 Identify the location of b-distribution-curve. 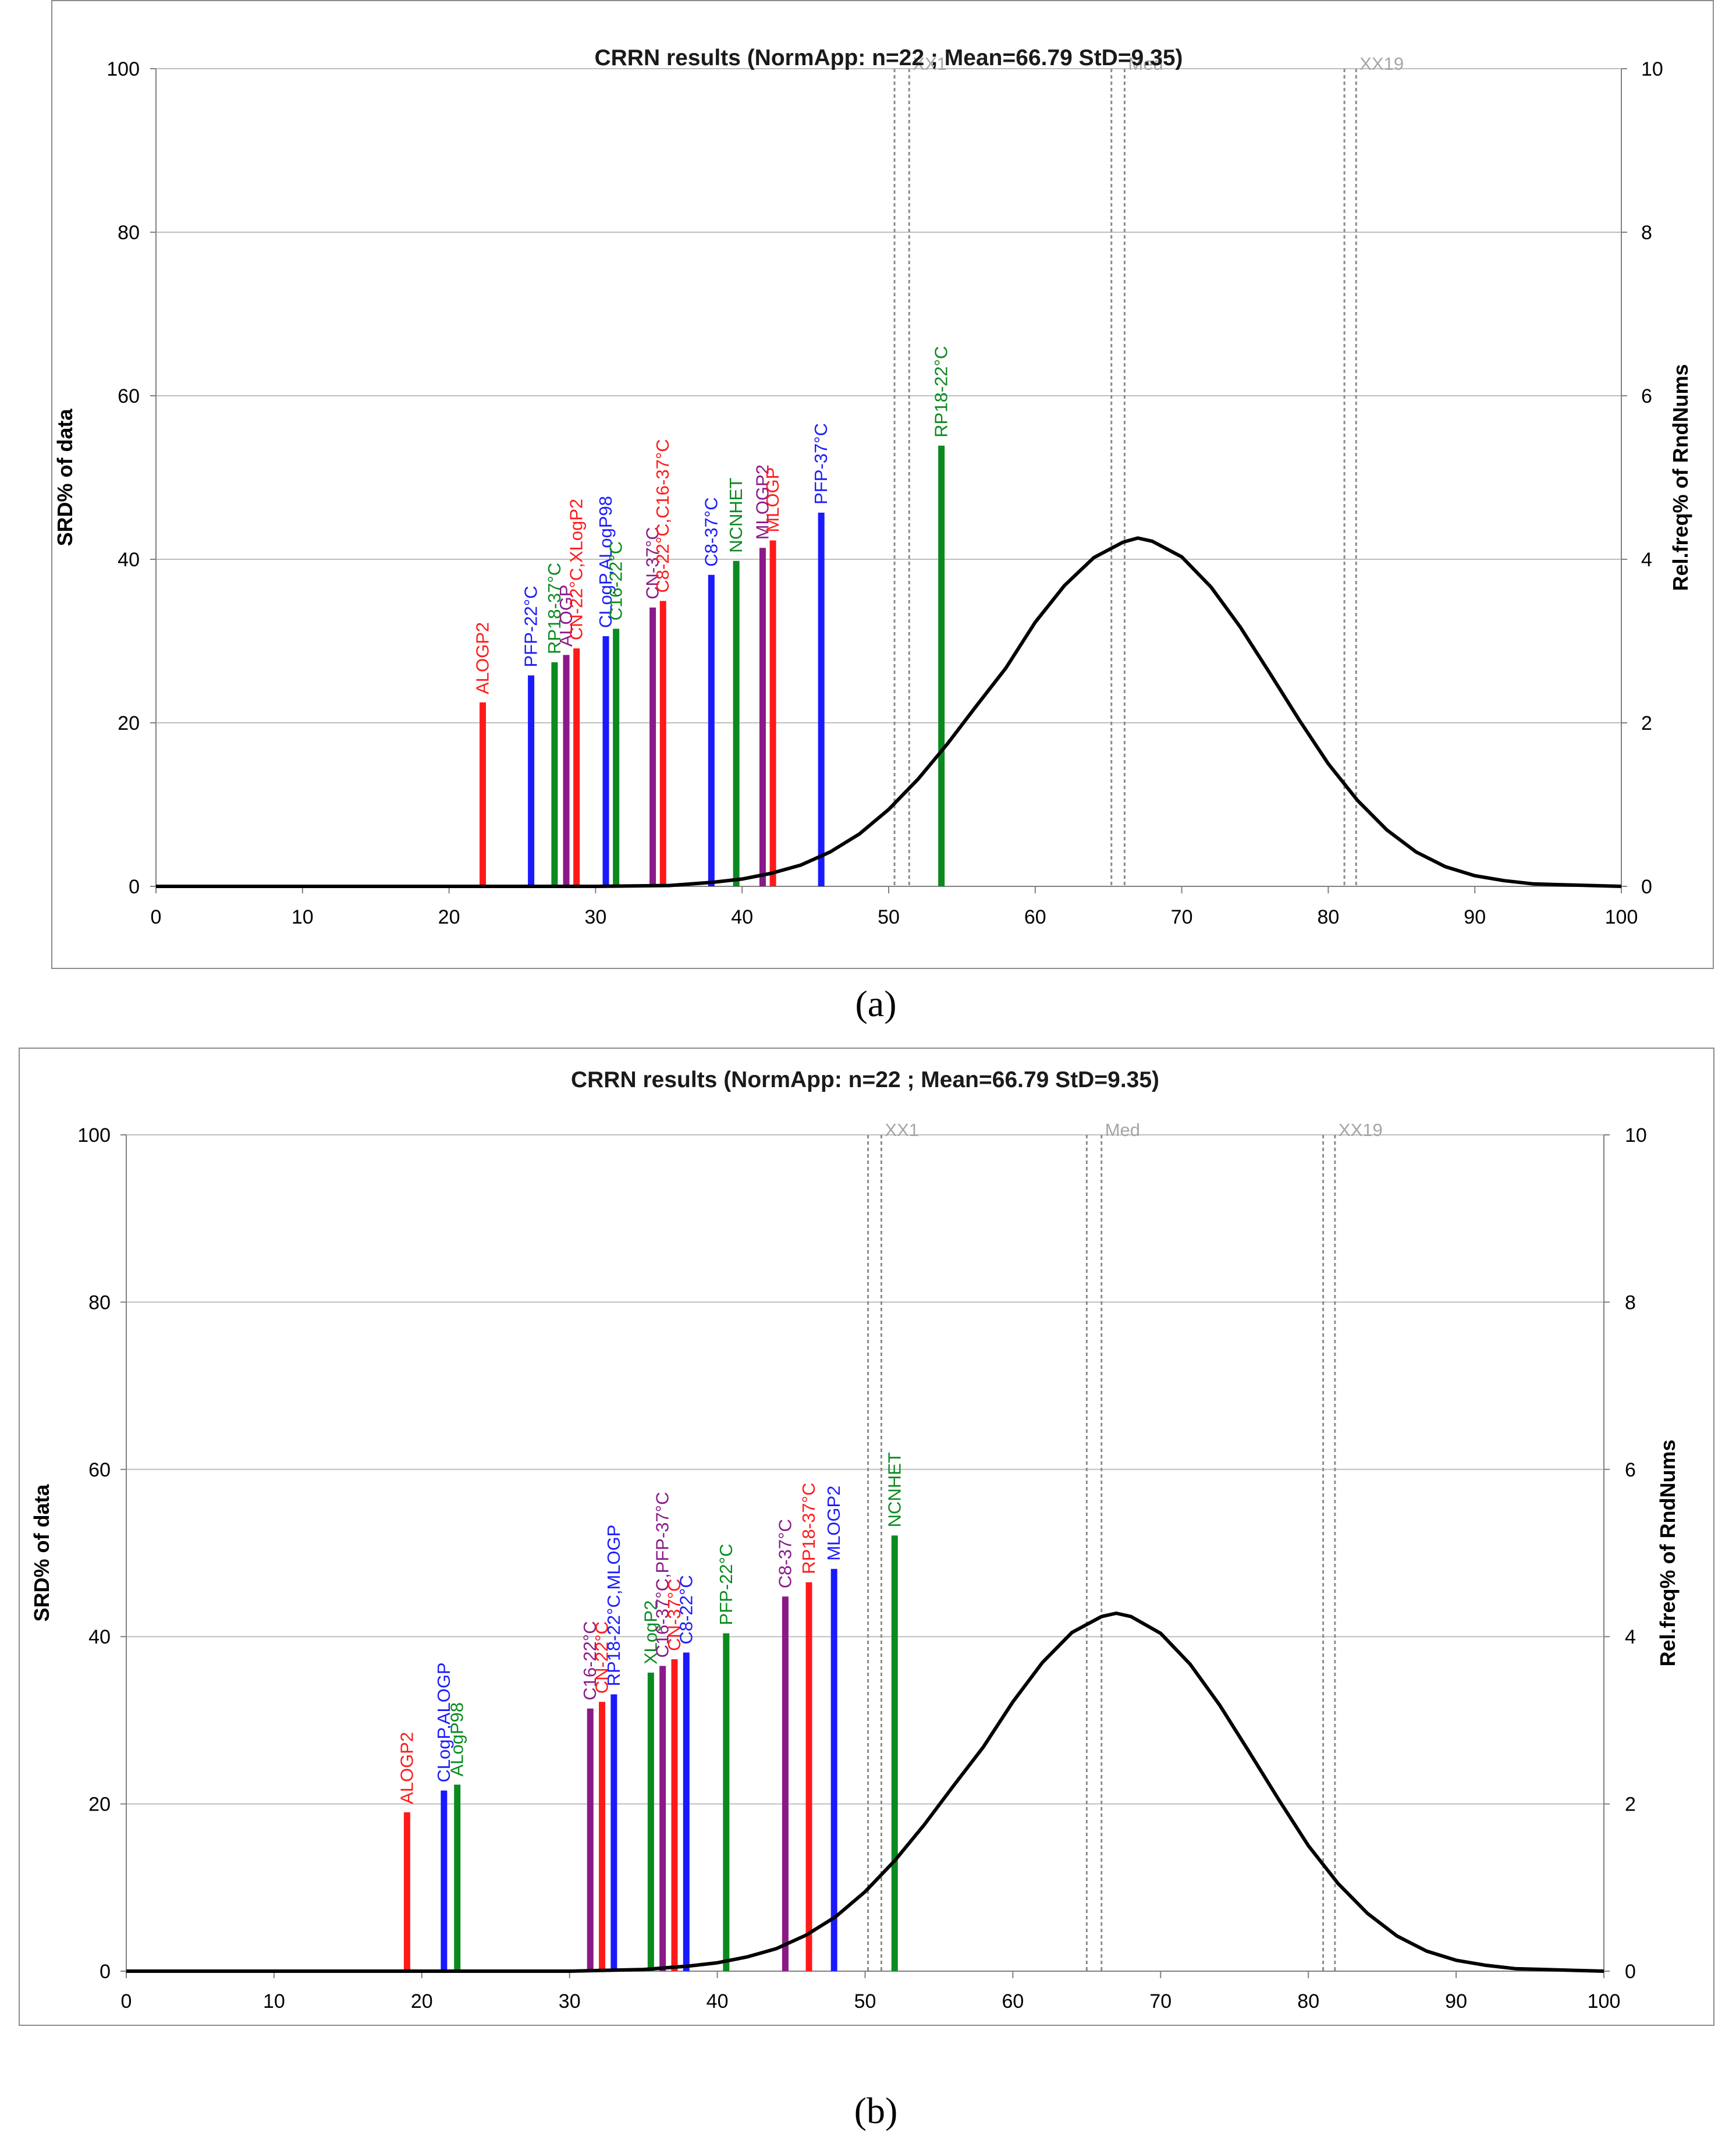
(865, 1792).